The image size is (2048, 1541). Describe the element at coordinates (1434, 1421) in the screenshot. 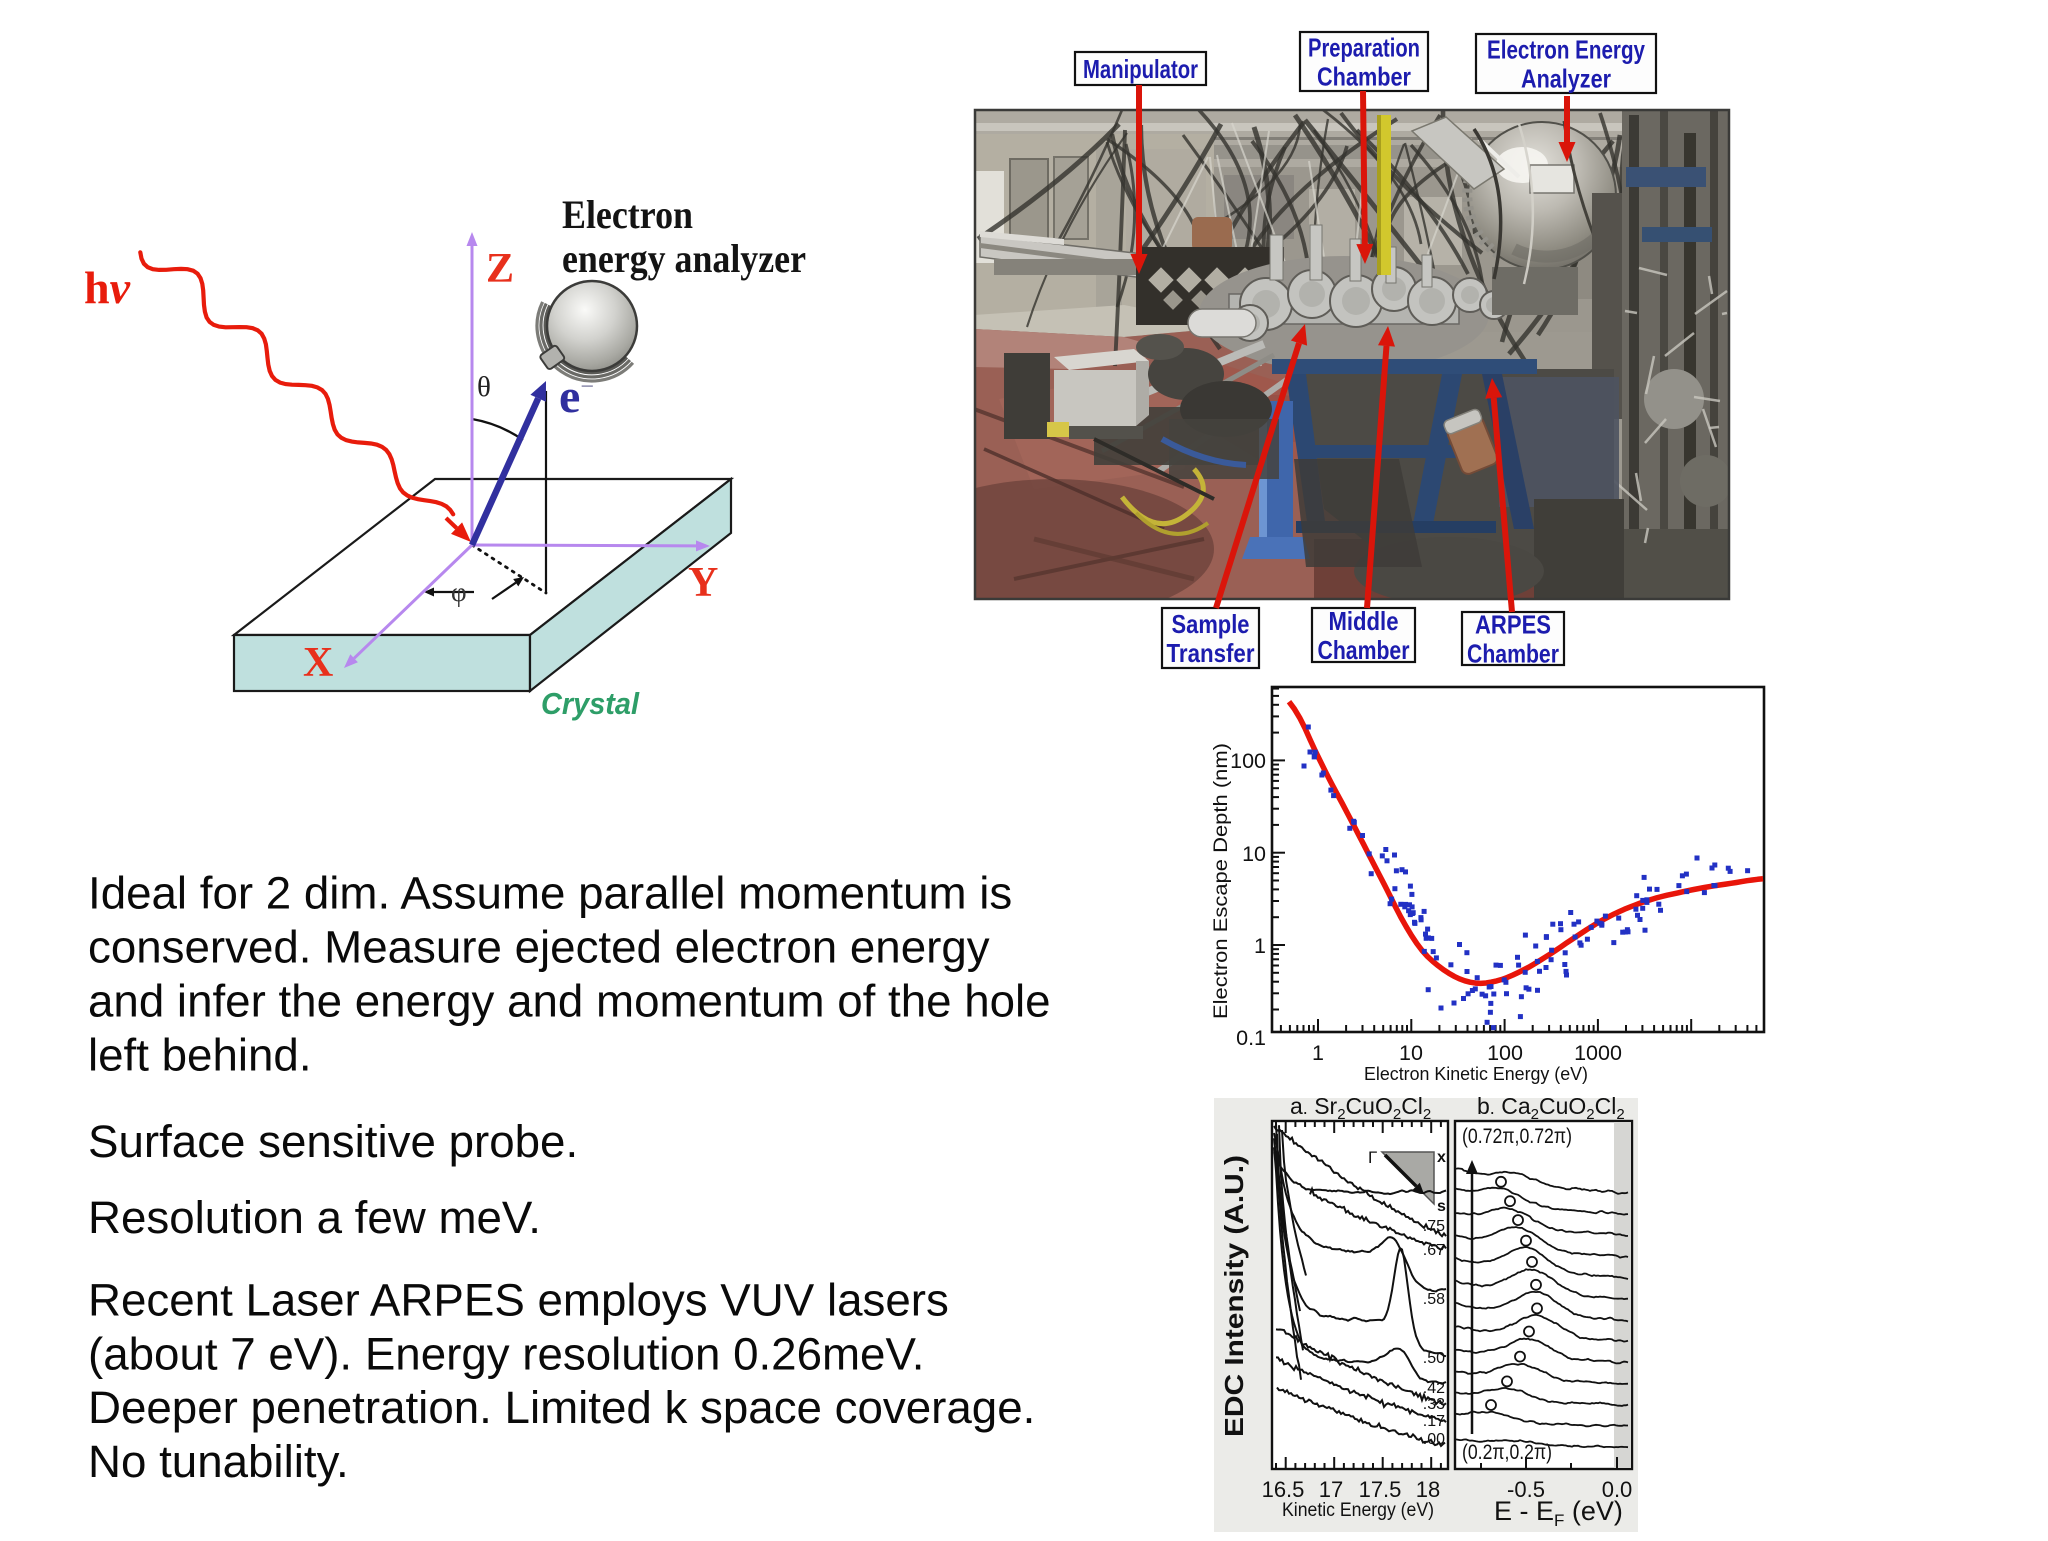

I see `svg-text: .17` at that location.